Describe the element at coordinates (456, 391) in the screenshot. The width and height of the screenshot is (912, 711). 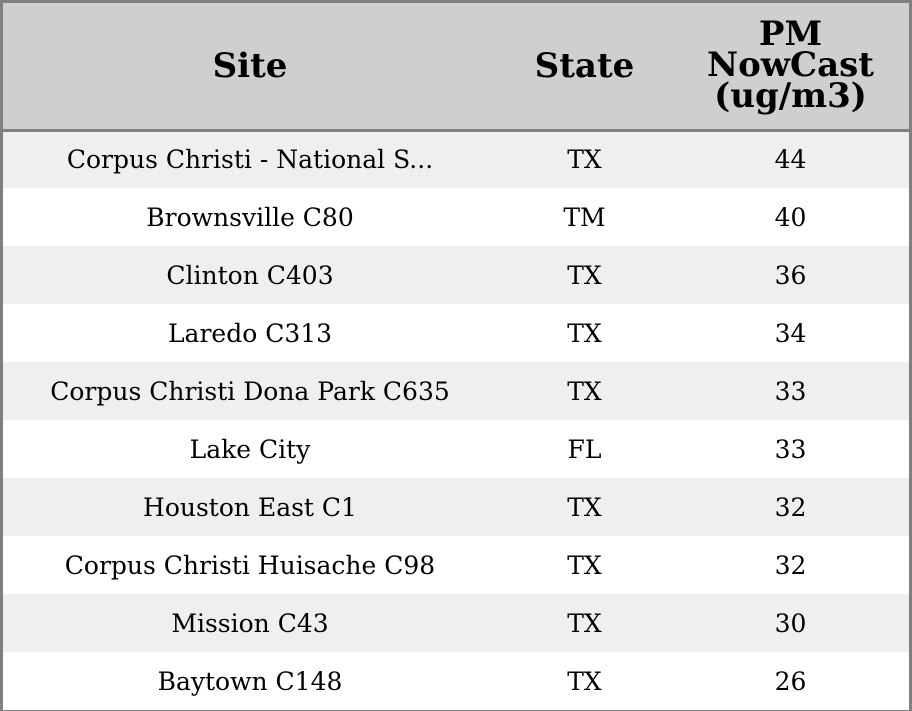
I see `table-row: Corpus Christi Dona Park C635 TX 33` at that location.